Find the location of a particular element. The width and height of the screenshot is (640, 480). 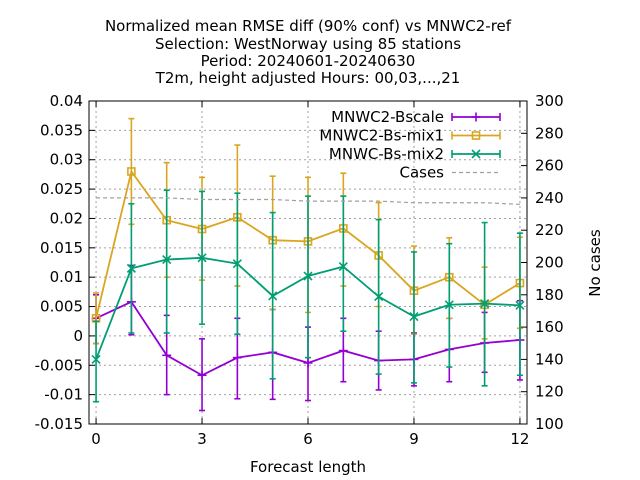

y-right-tick-label-5: 200 is located at coordinates (549, 263).